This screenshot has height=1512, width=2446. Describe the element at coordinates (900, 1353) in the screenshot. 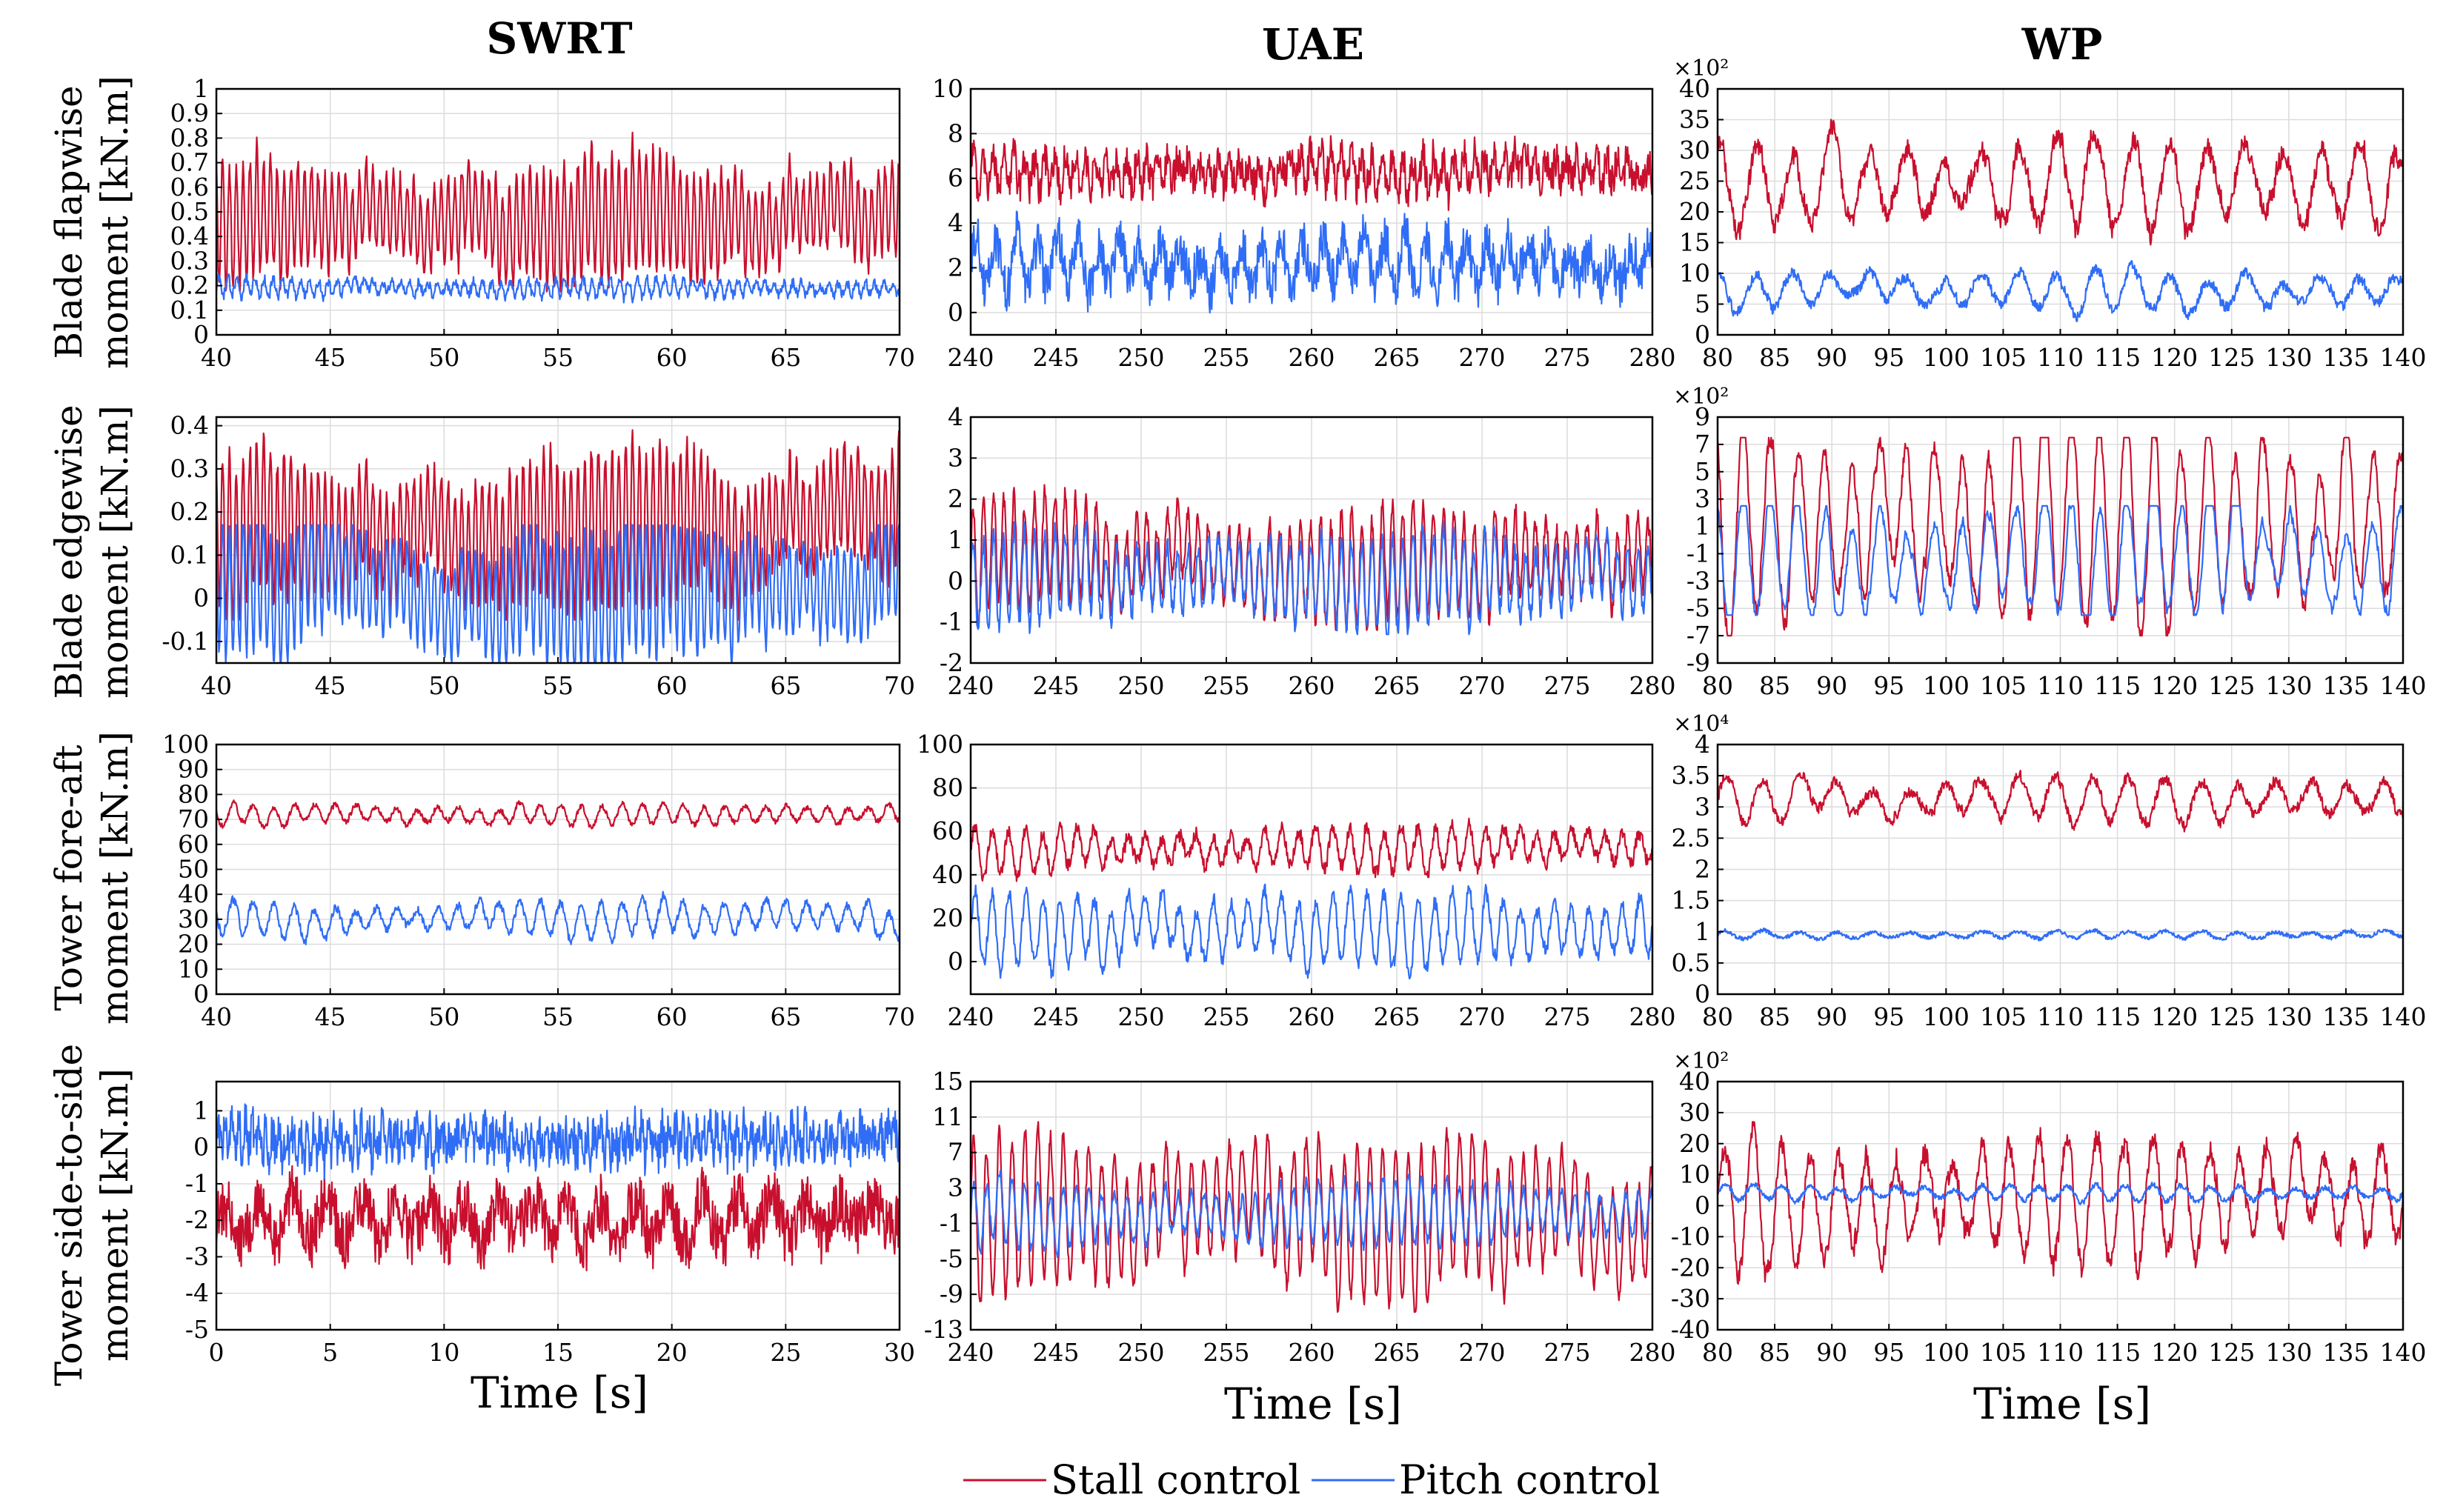

I see `x-tick-label: 30` at that location.